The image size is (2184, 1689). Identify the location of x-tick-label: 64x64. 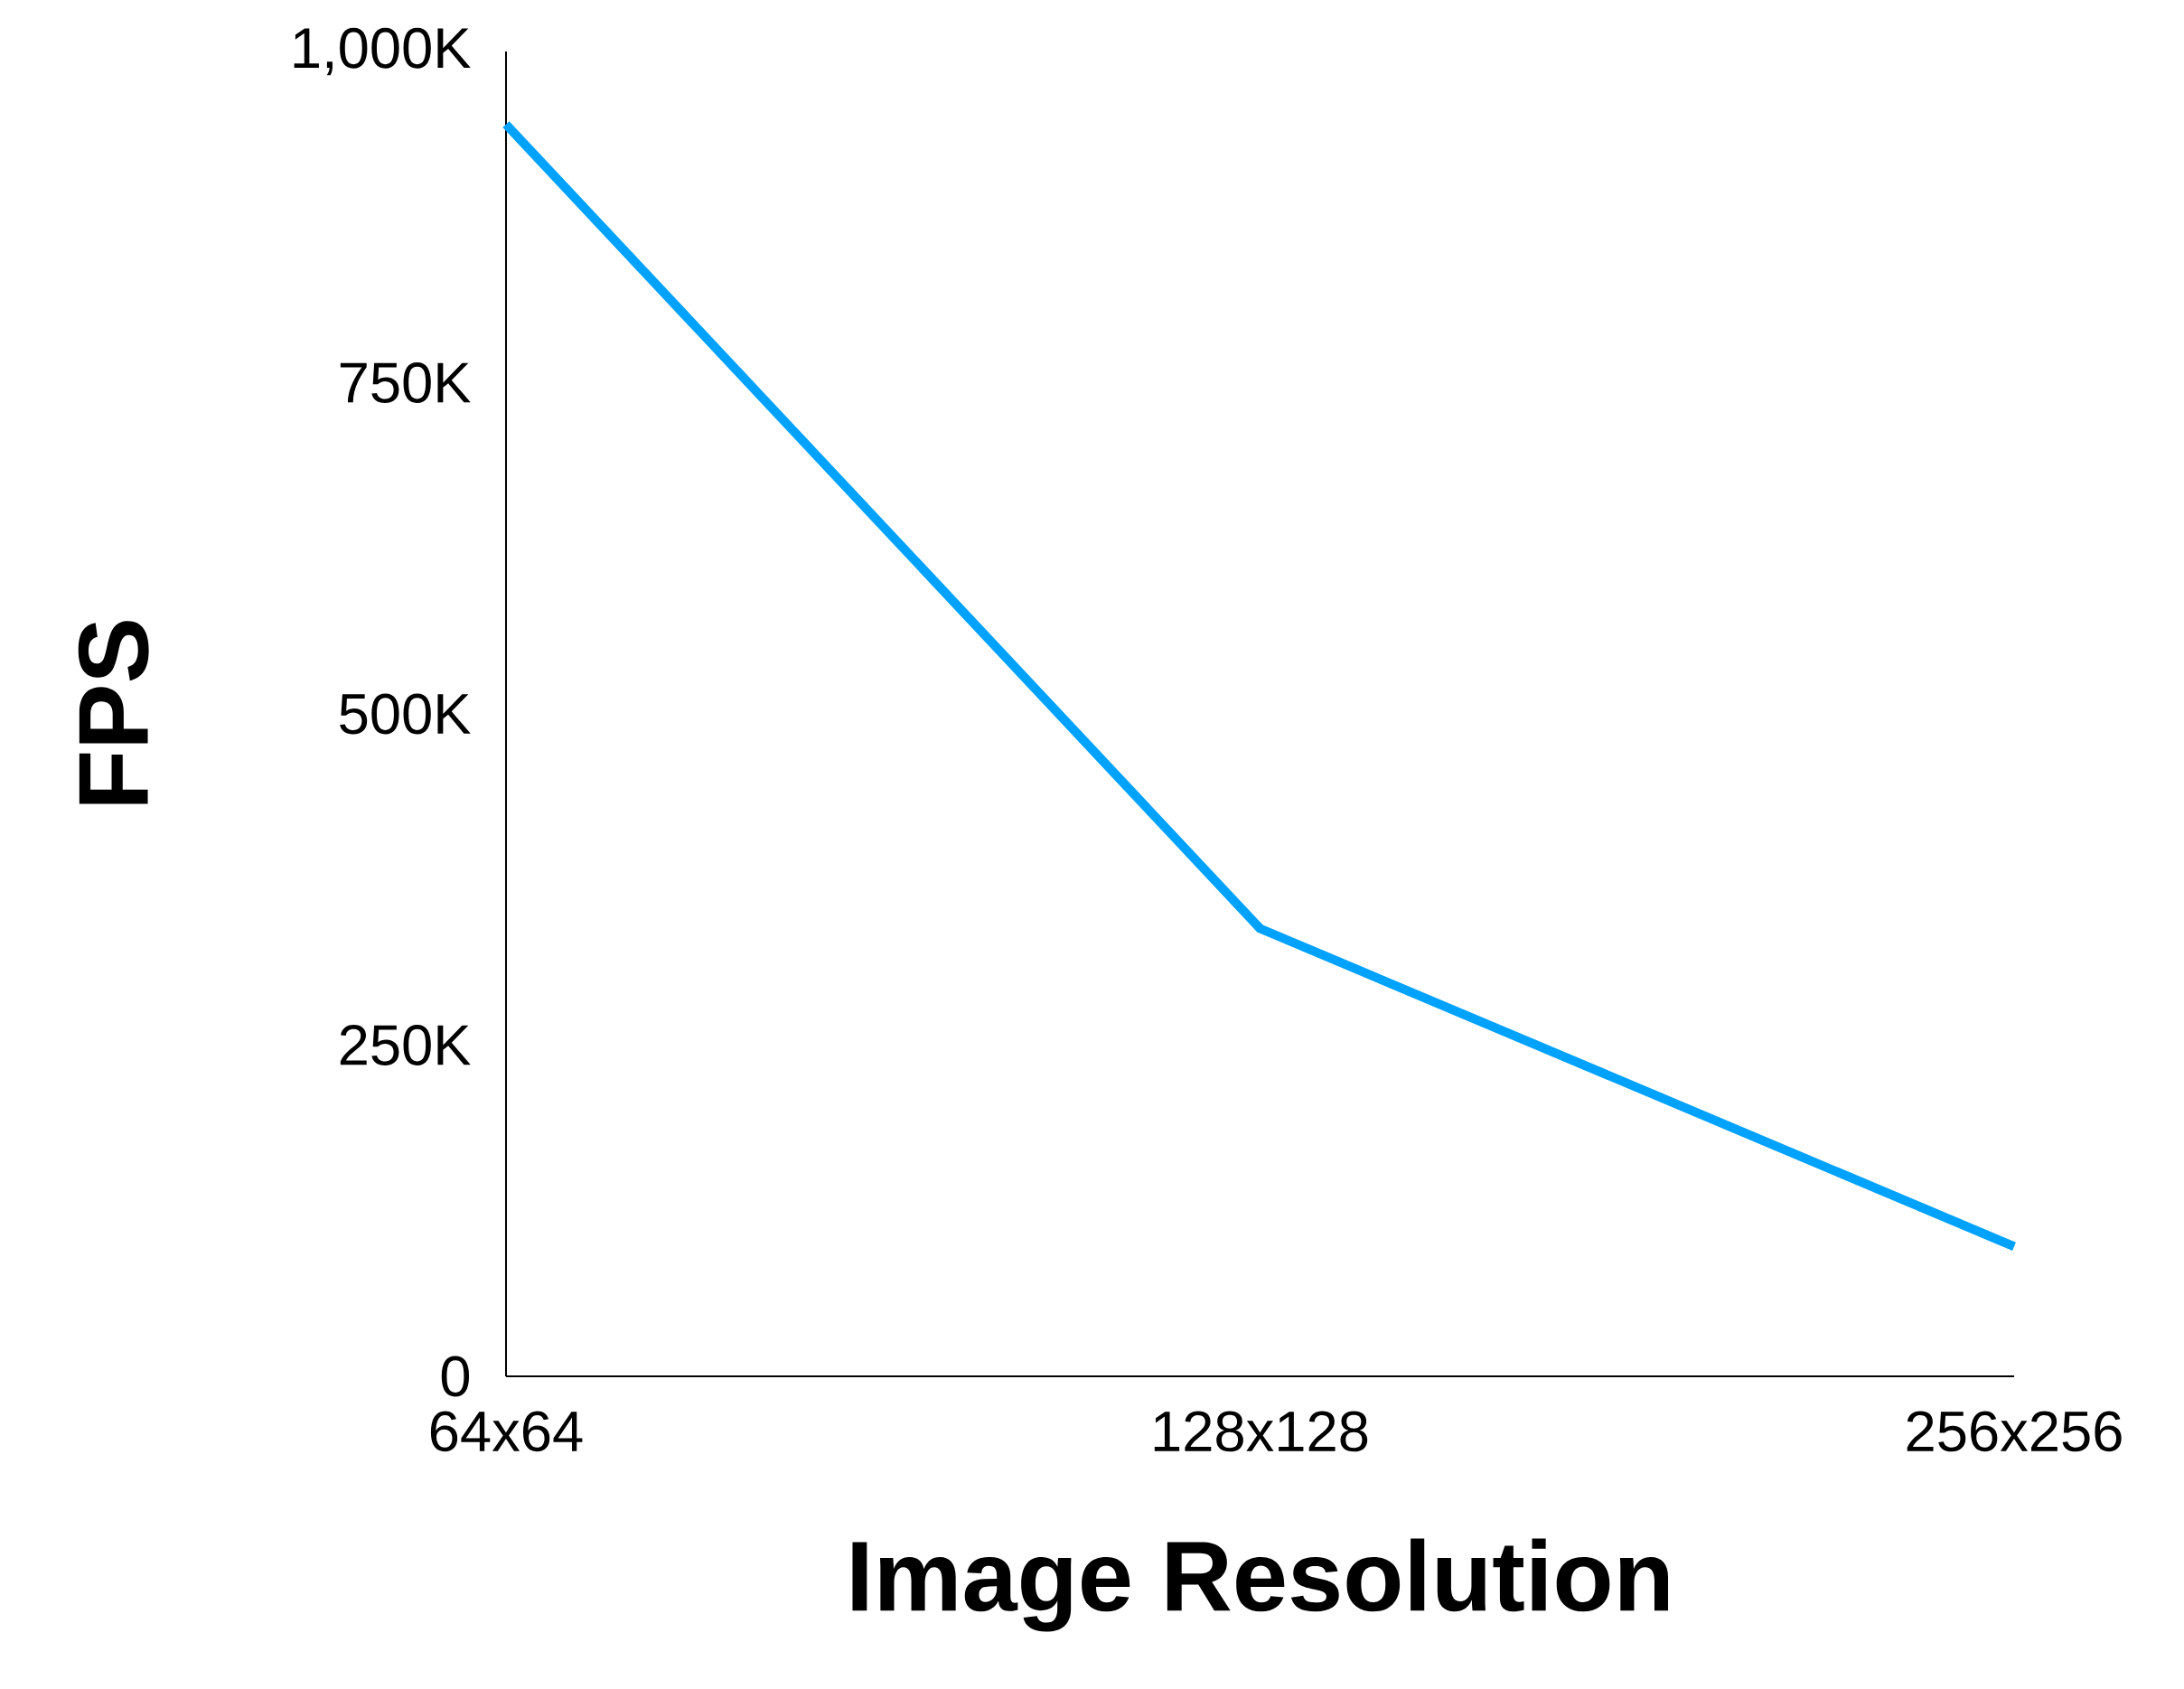
(507, 1432).